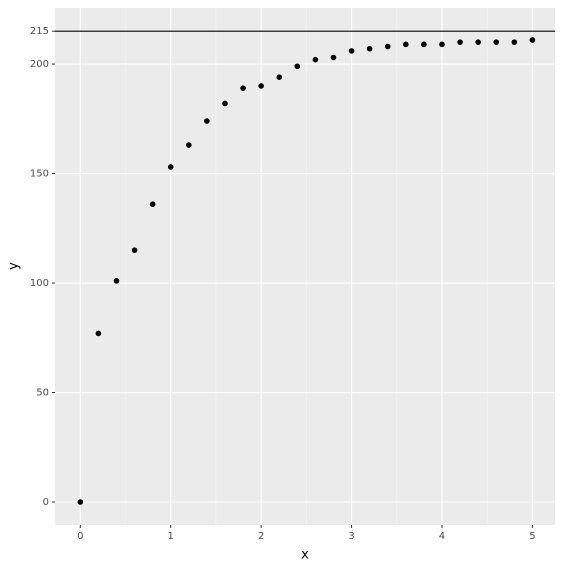 The height and width of the screenshot is (570, 562). What do you see at coordinates (46, 502) in the screenshot?
I see `y-tick-label: 0` at bounding box center [46, 502].